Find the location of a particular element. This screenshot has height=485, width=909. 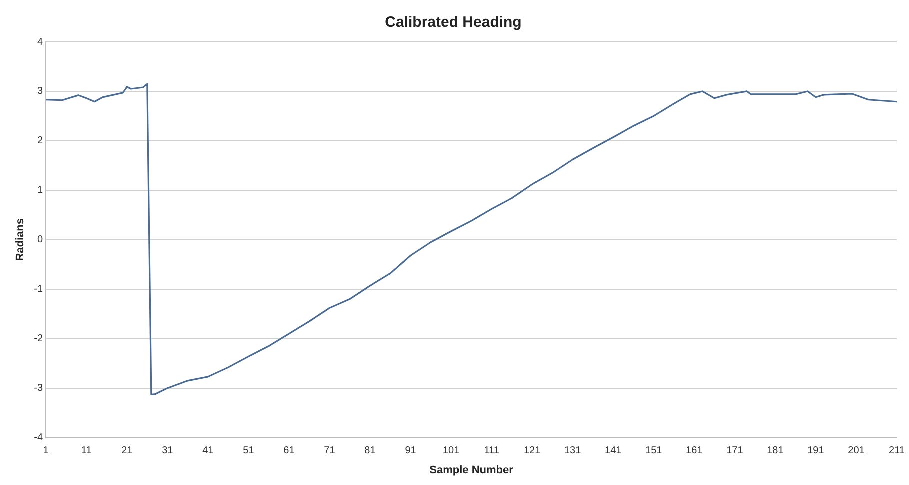

x-tick-label: 11 is located at coordinates (86, 451).